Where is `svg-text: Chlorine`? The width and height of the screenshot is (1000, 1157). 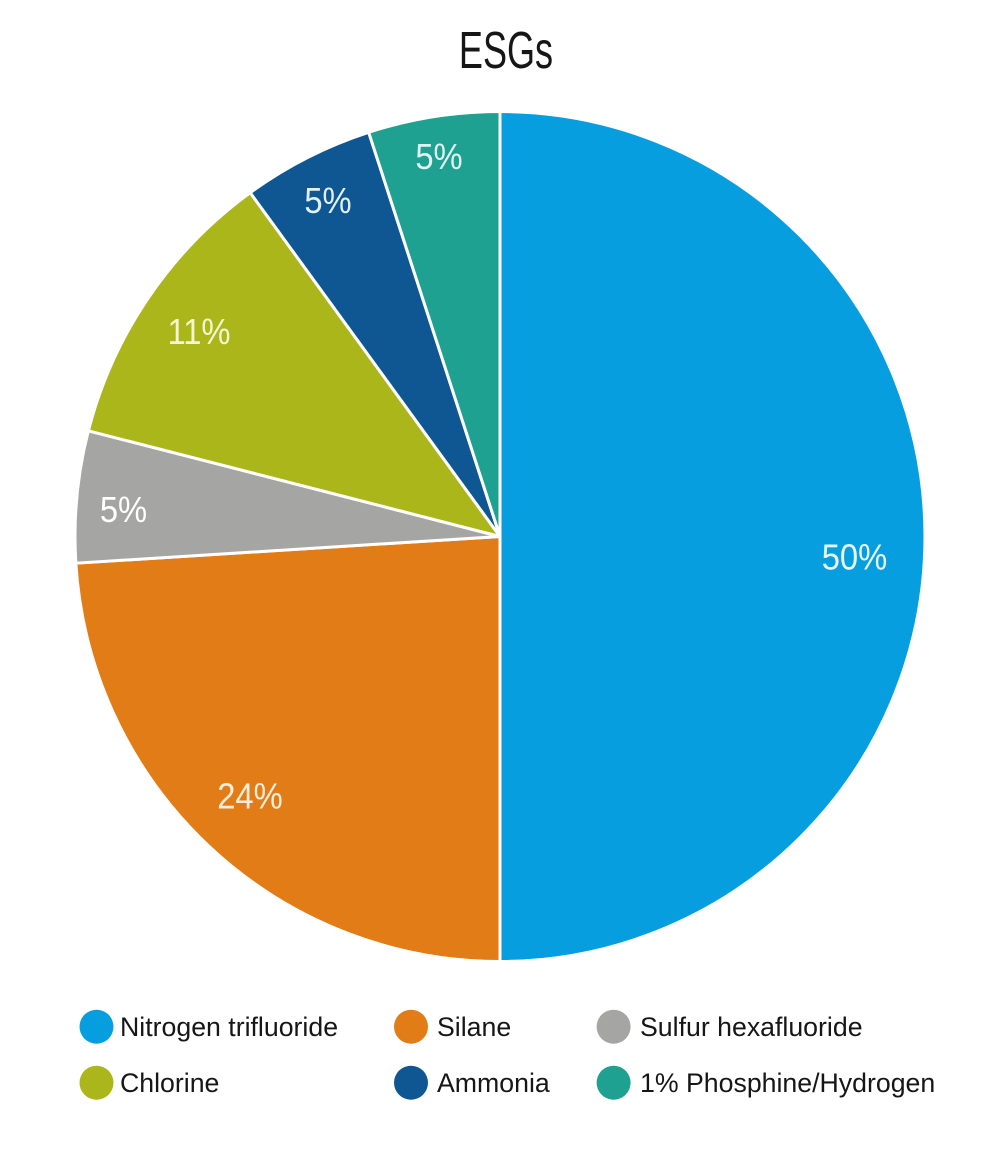
svg-text: Chlorine is located at coordinates (169, 1083).